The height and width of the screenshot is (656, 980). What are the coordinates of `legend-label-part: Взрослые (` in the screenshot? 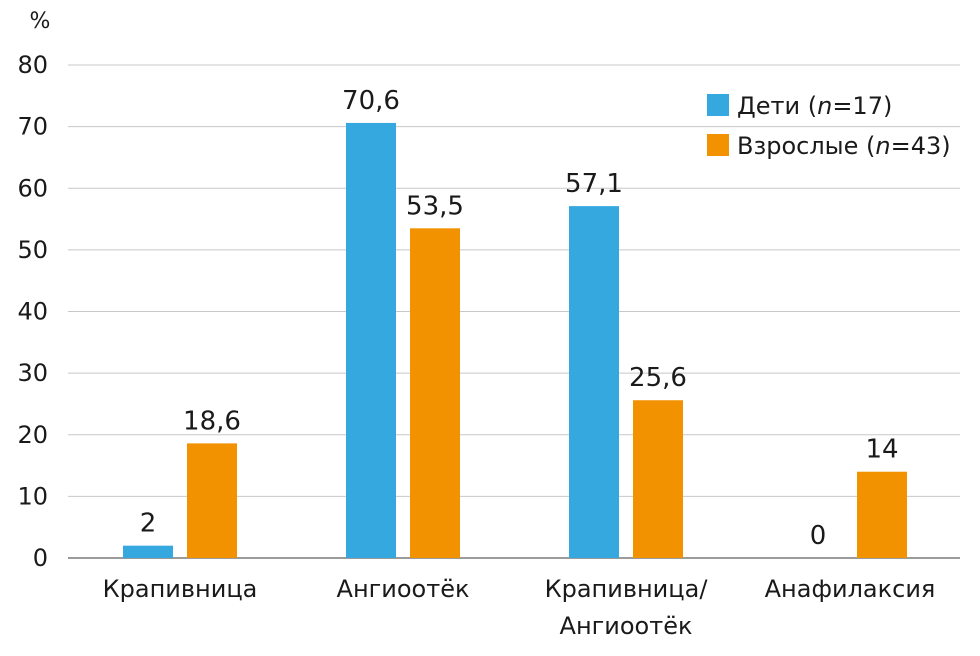 It's located at (806, 146).